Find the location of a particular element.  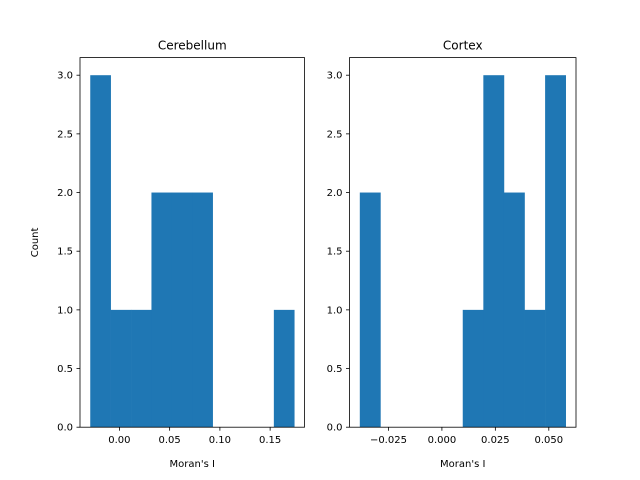

cerebellum-y-tick-label: 2.5 is located at coordinates (65, 134).